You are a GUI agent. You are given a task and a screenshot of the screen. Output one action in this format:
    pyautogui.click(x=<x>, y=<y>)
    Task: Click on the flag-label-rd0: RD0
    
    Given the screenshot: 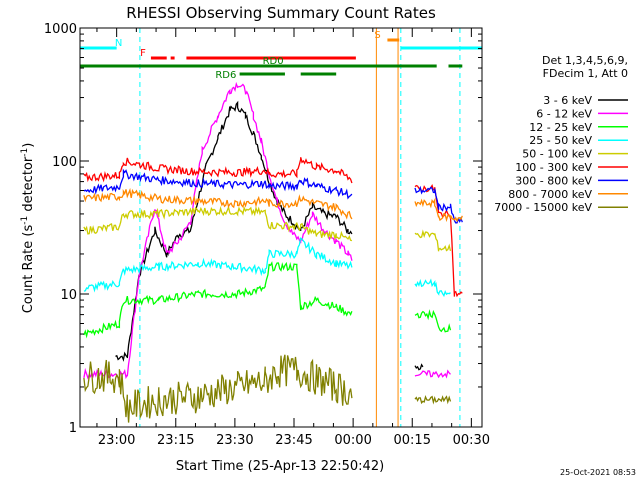 What is the action you would take?
    pyautogui.click(x=273, y=61)
    